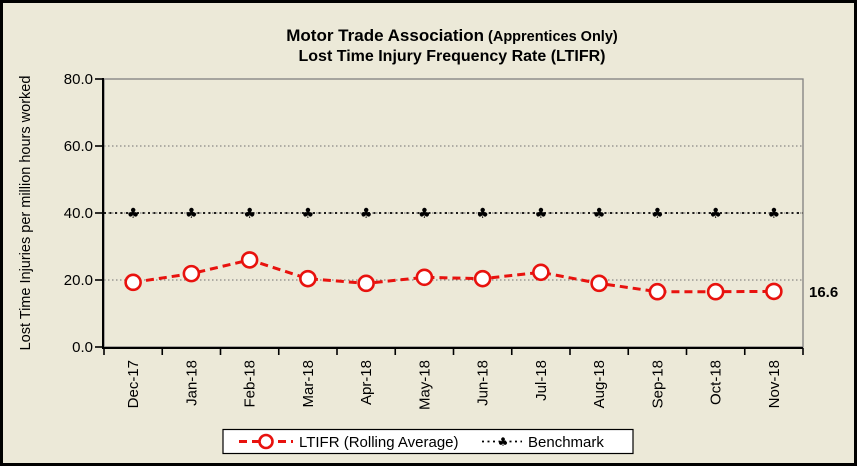  I want to click on chart-title-main: Motor Trade Association, so click(385, 35).